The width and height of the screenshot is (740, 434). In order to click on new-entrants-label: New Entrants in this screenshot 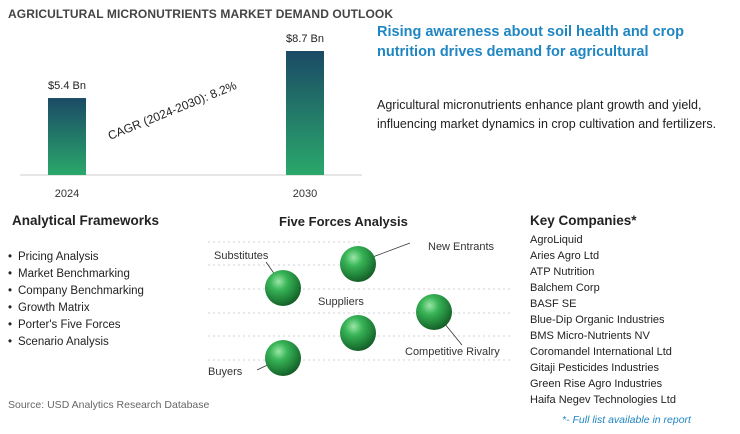, I will do `click(461, 247)`.